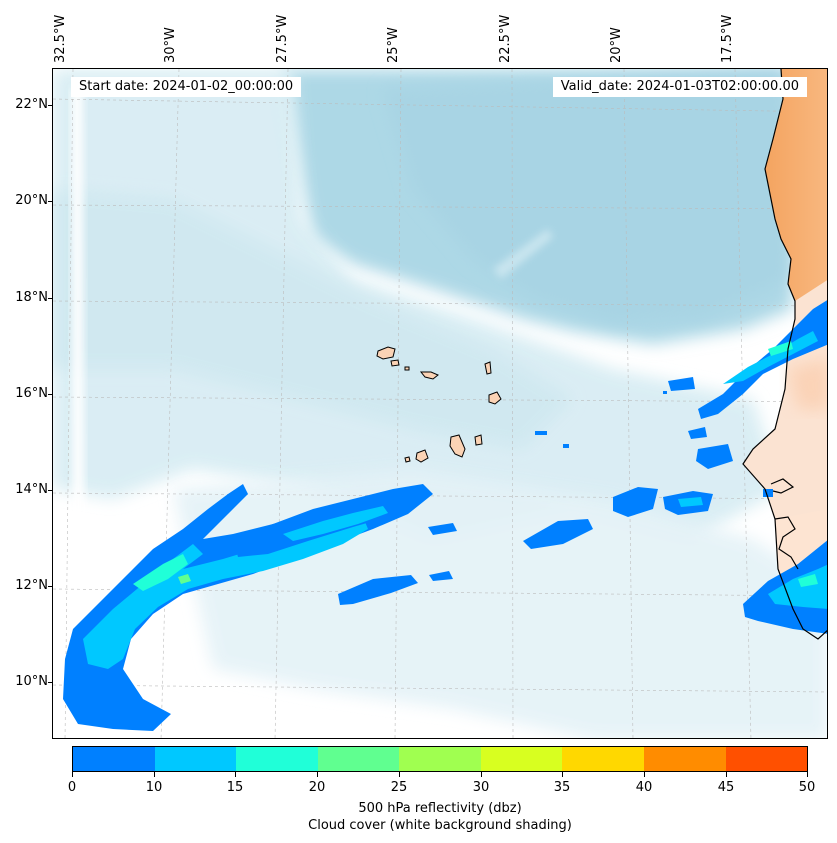 Image resolution: width=837 pixels, height=843 pixels. What do you see at coordinates (679, 87) in the screenshot?
I see `valid-date-box: Valid_date: 2024-01-03T02:00:00.00` at bounding box center [679, 87].